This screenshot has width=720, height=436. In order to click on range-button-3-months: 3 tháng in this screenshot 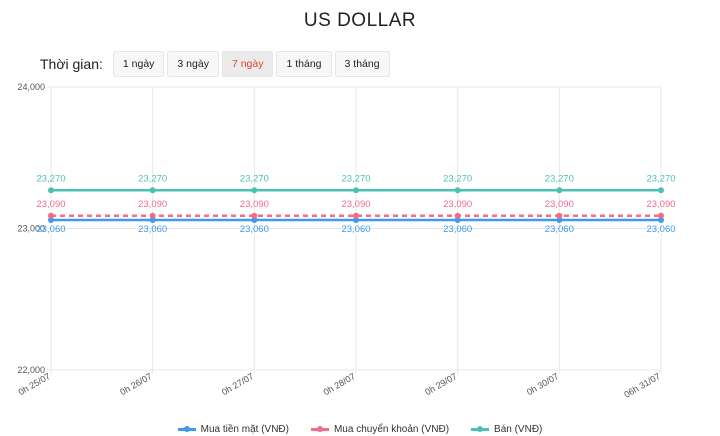, I will do `click(362, 64)`.